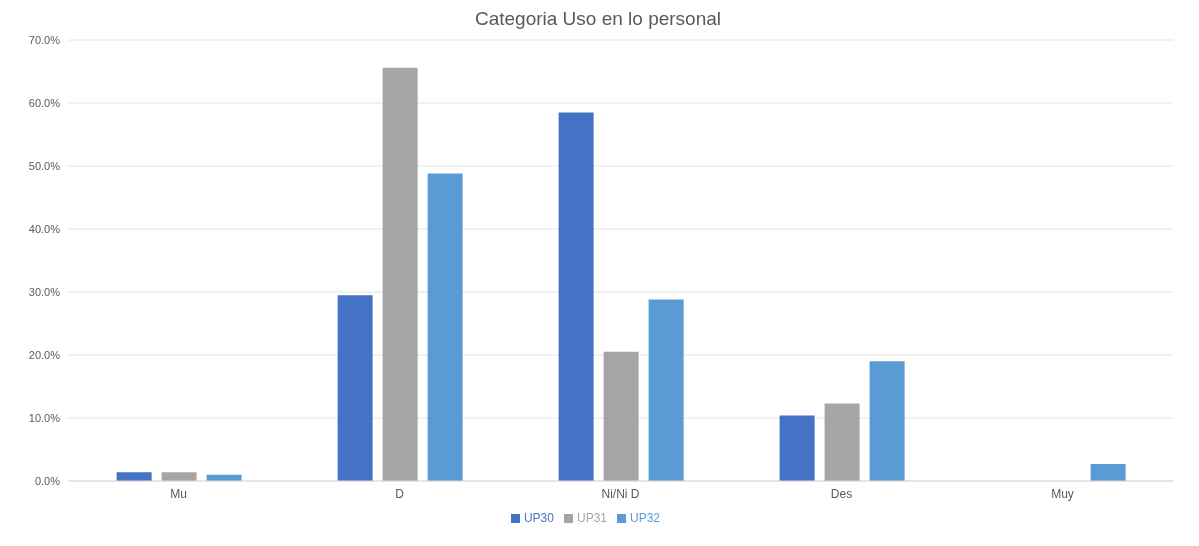 The width and height of the screenshot is (1199, 546). I want to click on y-tick-label: 50.0%, so click(44, 165).